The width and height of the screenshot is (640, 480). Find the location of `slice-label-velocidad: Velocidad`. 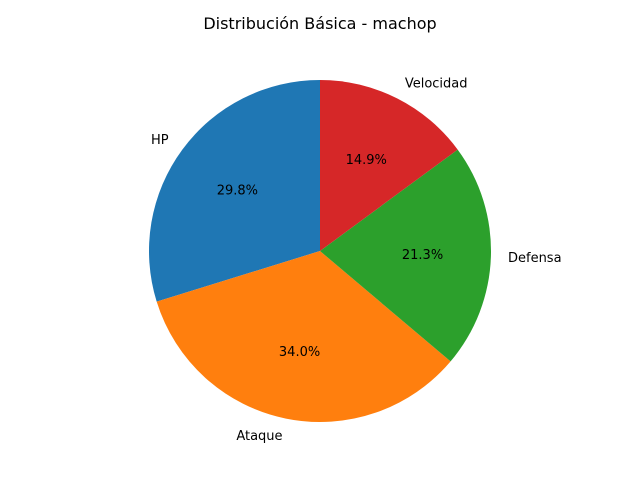

slice-label-velocidad: Velocidad is located at coordinates (436, 84).